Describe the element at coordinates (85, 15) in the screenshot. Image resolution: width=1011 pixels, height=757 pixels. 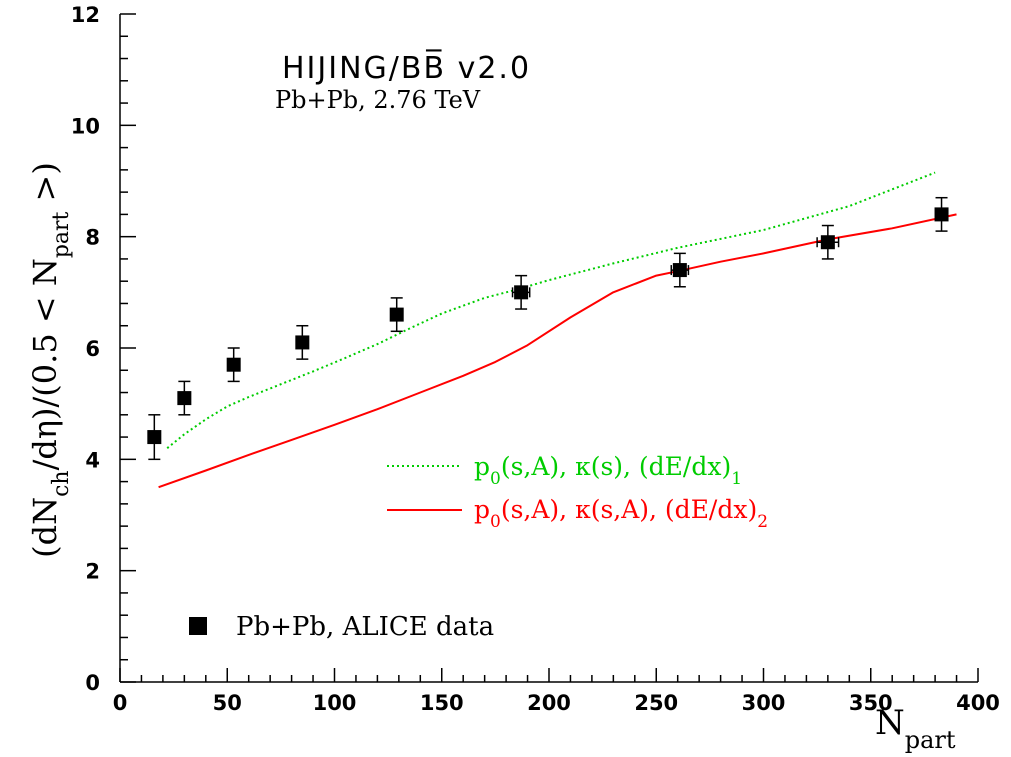
I see `y-tick-label: 12` at that location.